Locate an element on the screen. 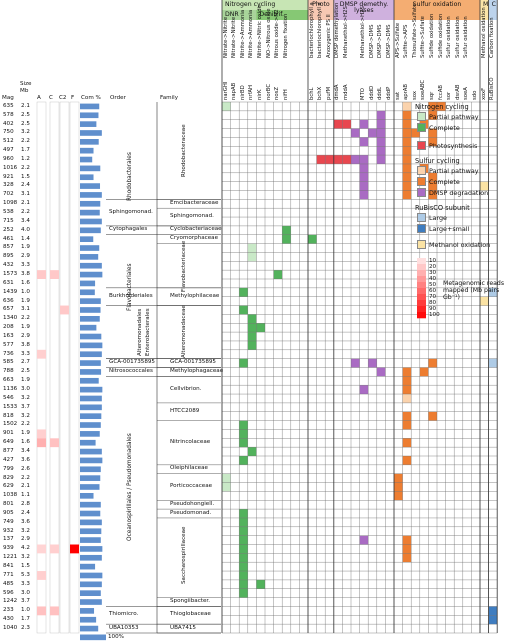 The height and width of the screenshot is (644, 520). family-label: Sphingomonad. is located at coordinates (192, 216).